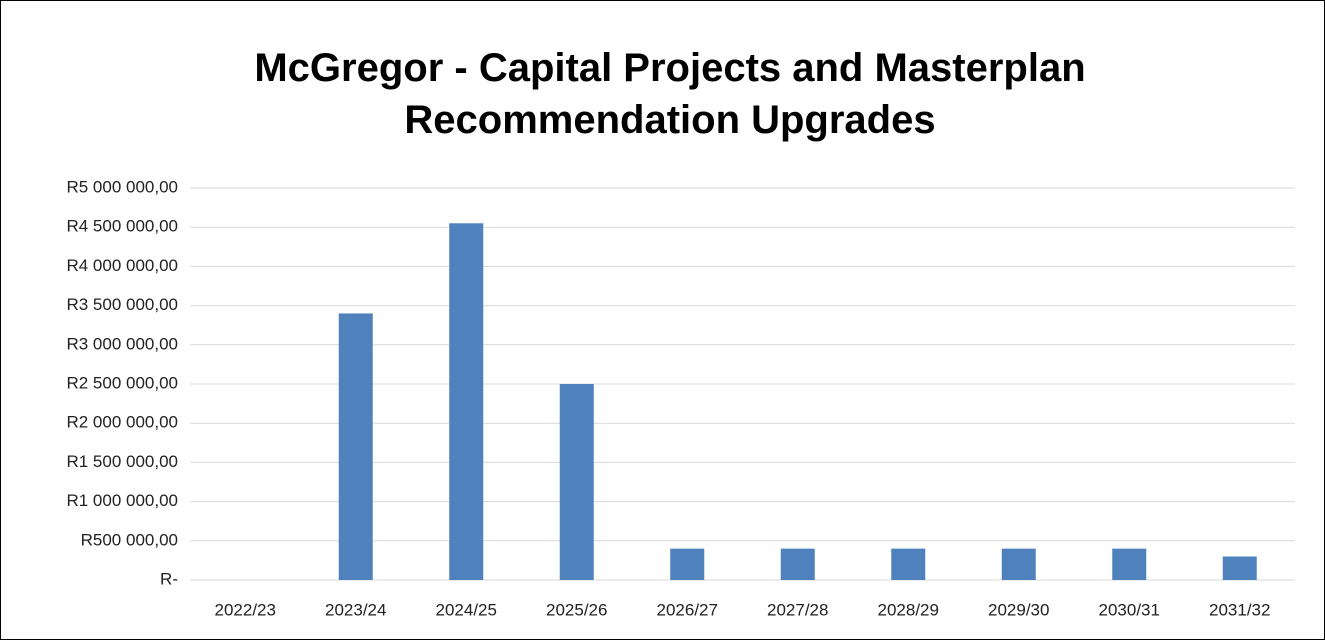 This screenshot has width=1325, height=640. I want to click on y-tick-label: R-, so click(169, 578).